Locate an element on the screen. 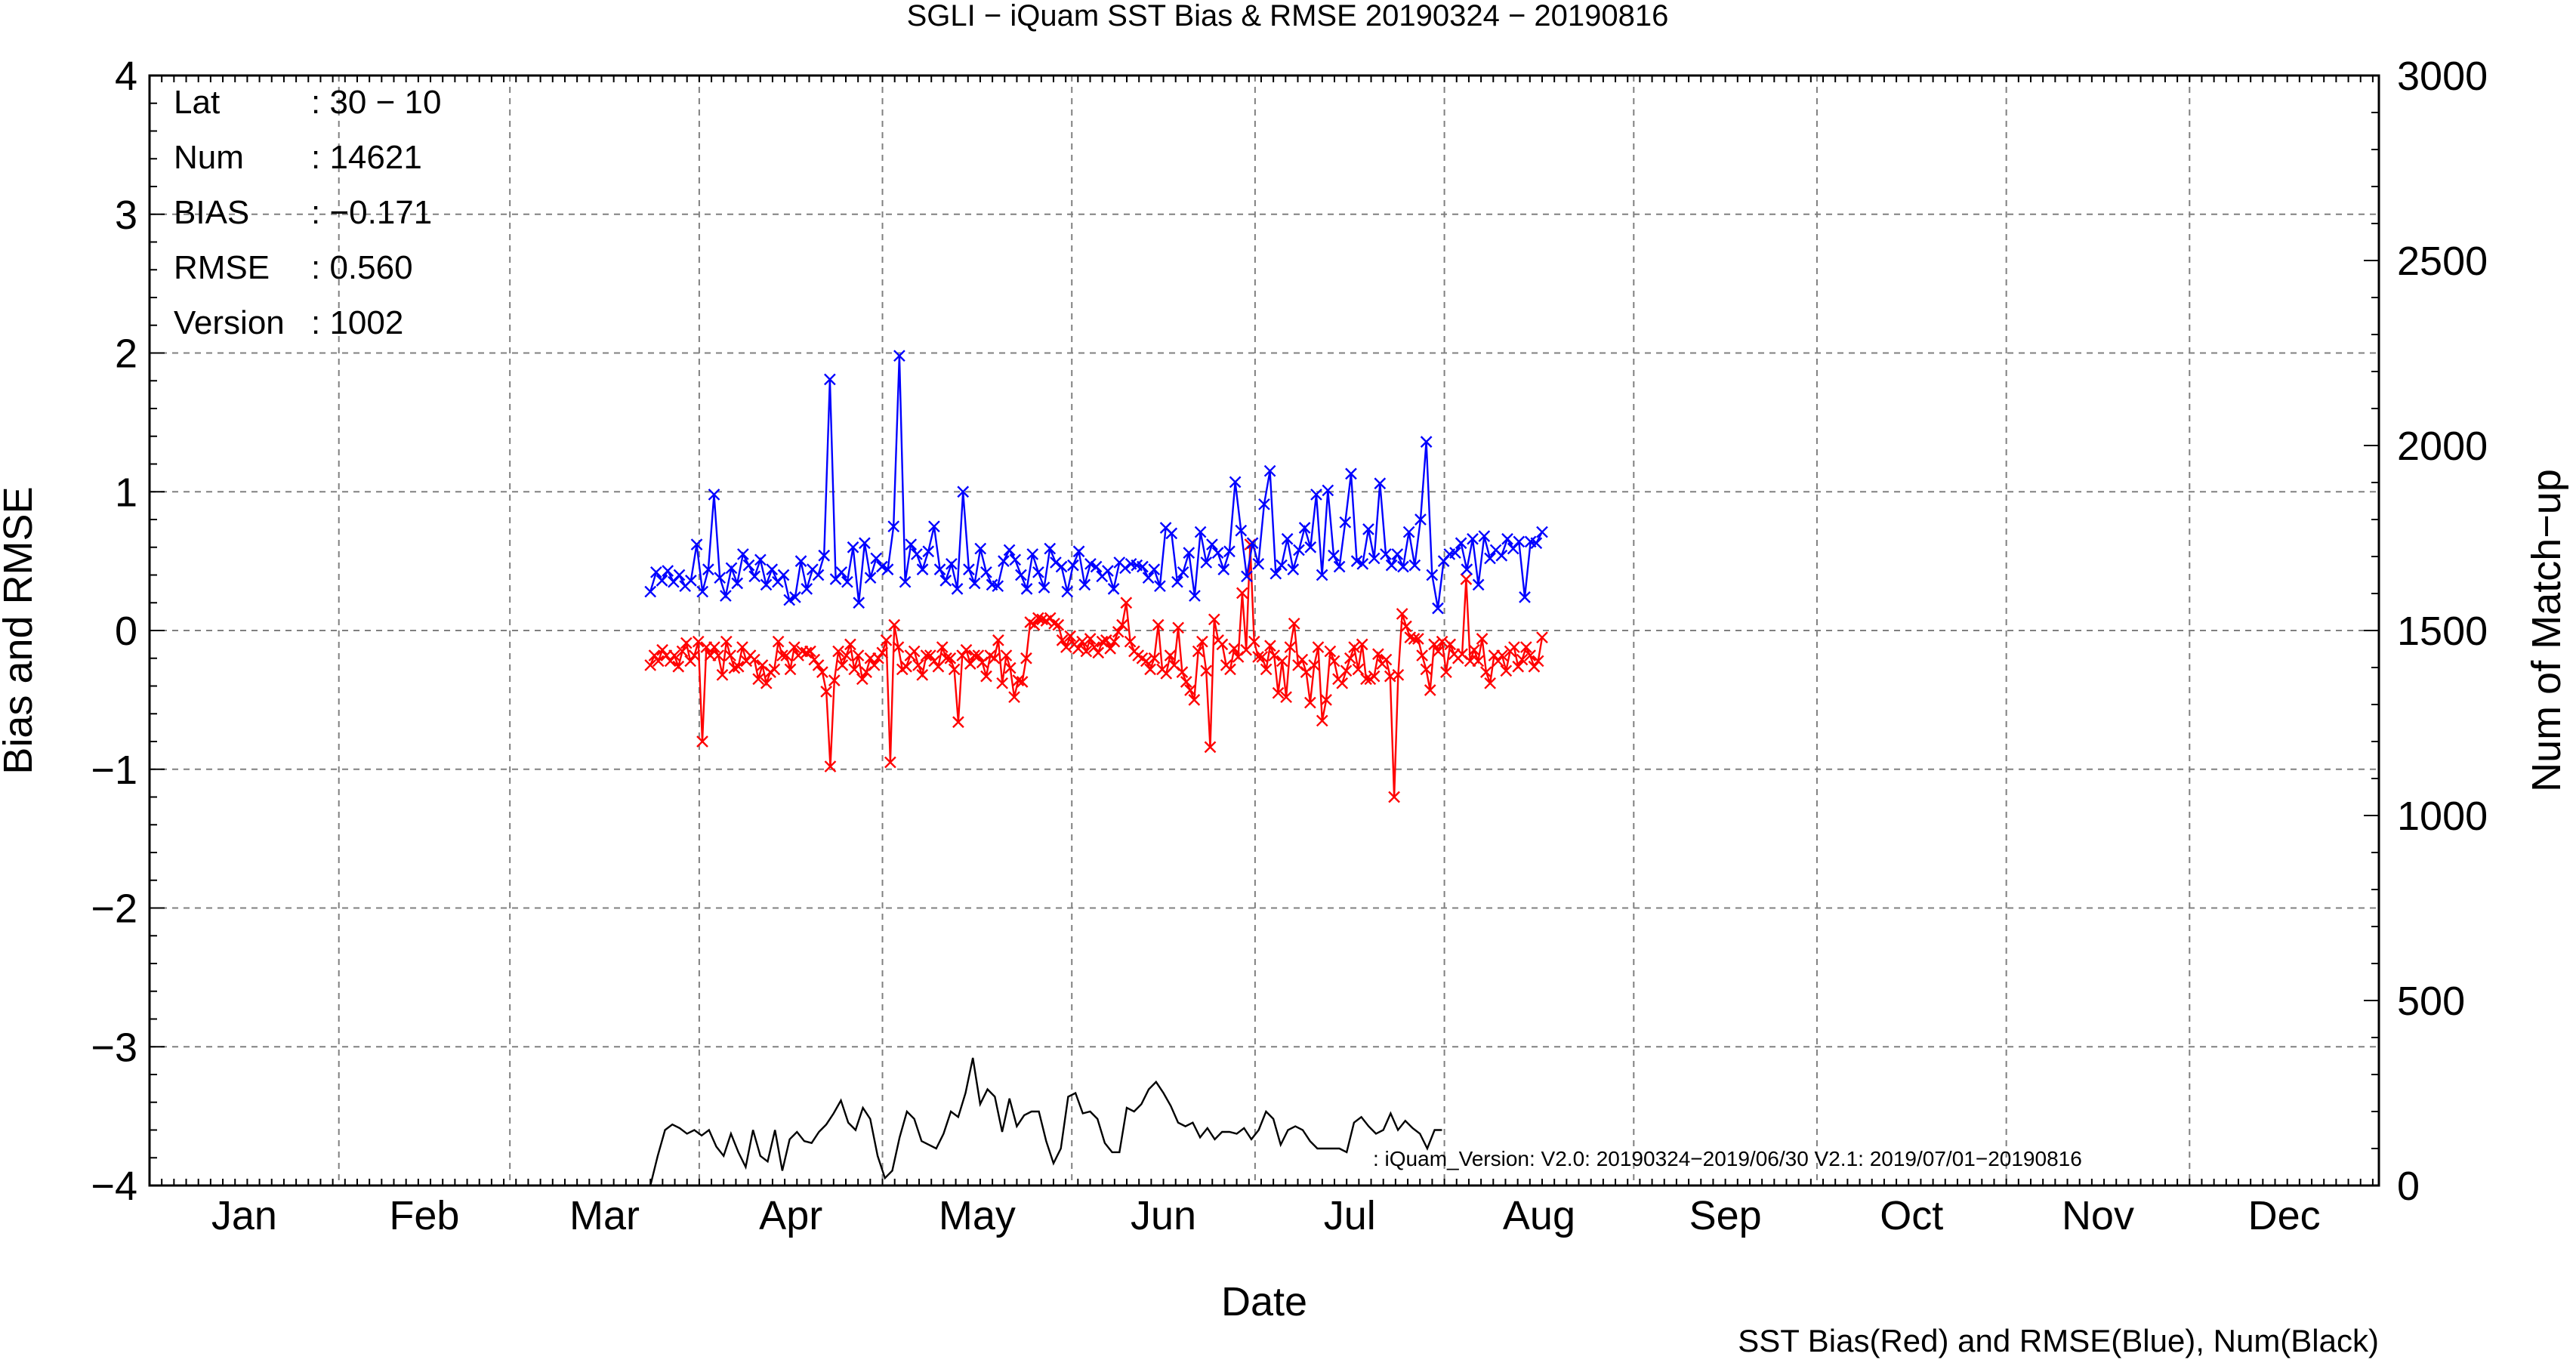  bias-line is located at coordinates (1096, 670).